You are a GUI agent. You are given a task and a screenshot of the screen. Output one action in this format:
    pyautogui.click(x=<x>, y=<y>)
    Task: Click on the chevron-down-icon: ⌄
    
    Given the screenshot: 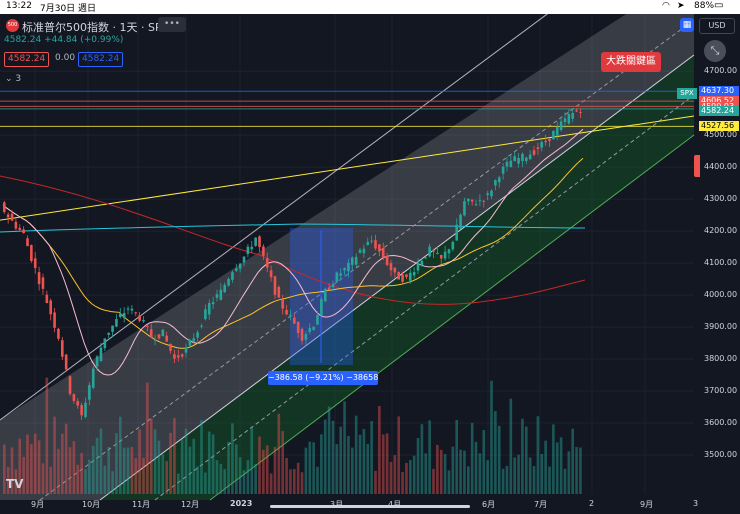 What is the action you would take?
    pyautogui.click(x=10, y=79)
    